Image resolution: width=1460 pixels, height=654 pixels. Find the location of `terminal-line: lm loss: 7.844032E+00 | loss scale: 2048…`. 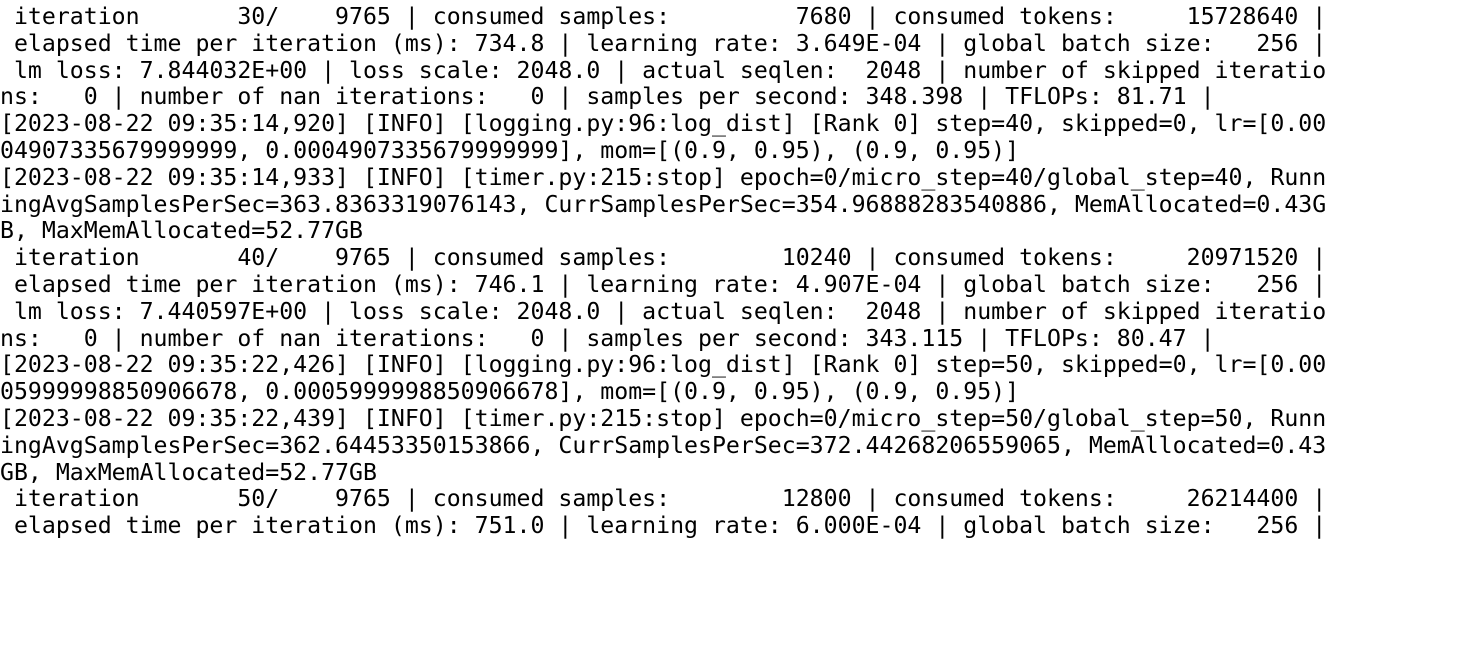

terminal-line: lm loss: 7.844032E+00 | loss scale: 2048… is located at coordinates (663, 70).